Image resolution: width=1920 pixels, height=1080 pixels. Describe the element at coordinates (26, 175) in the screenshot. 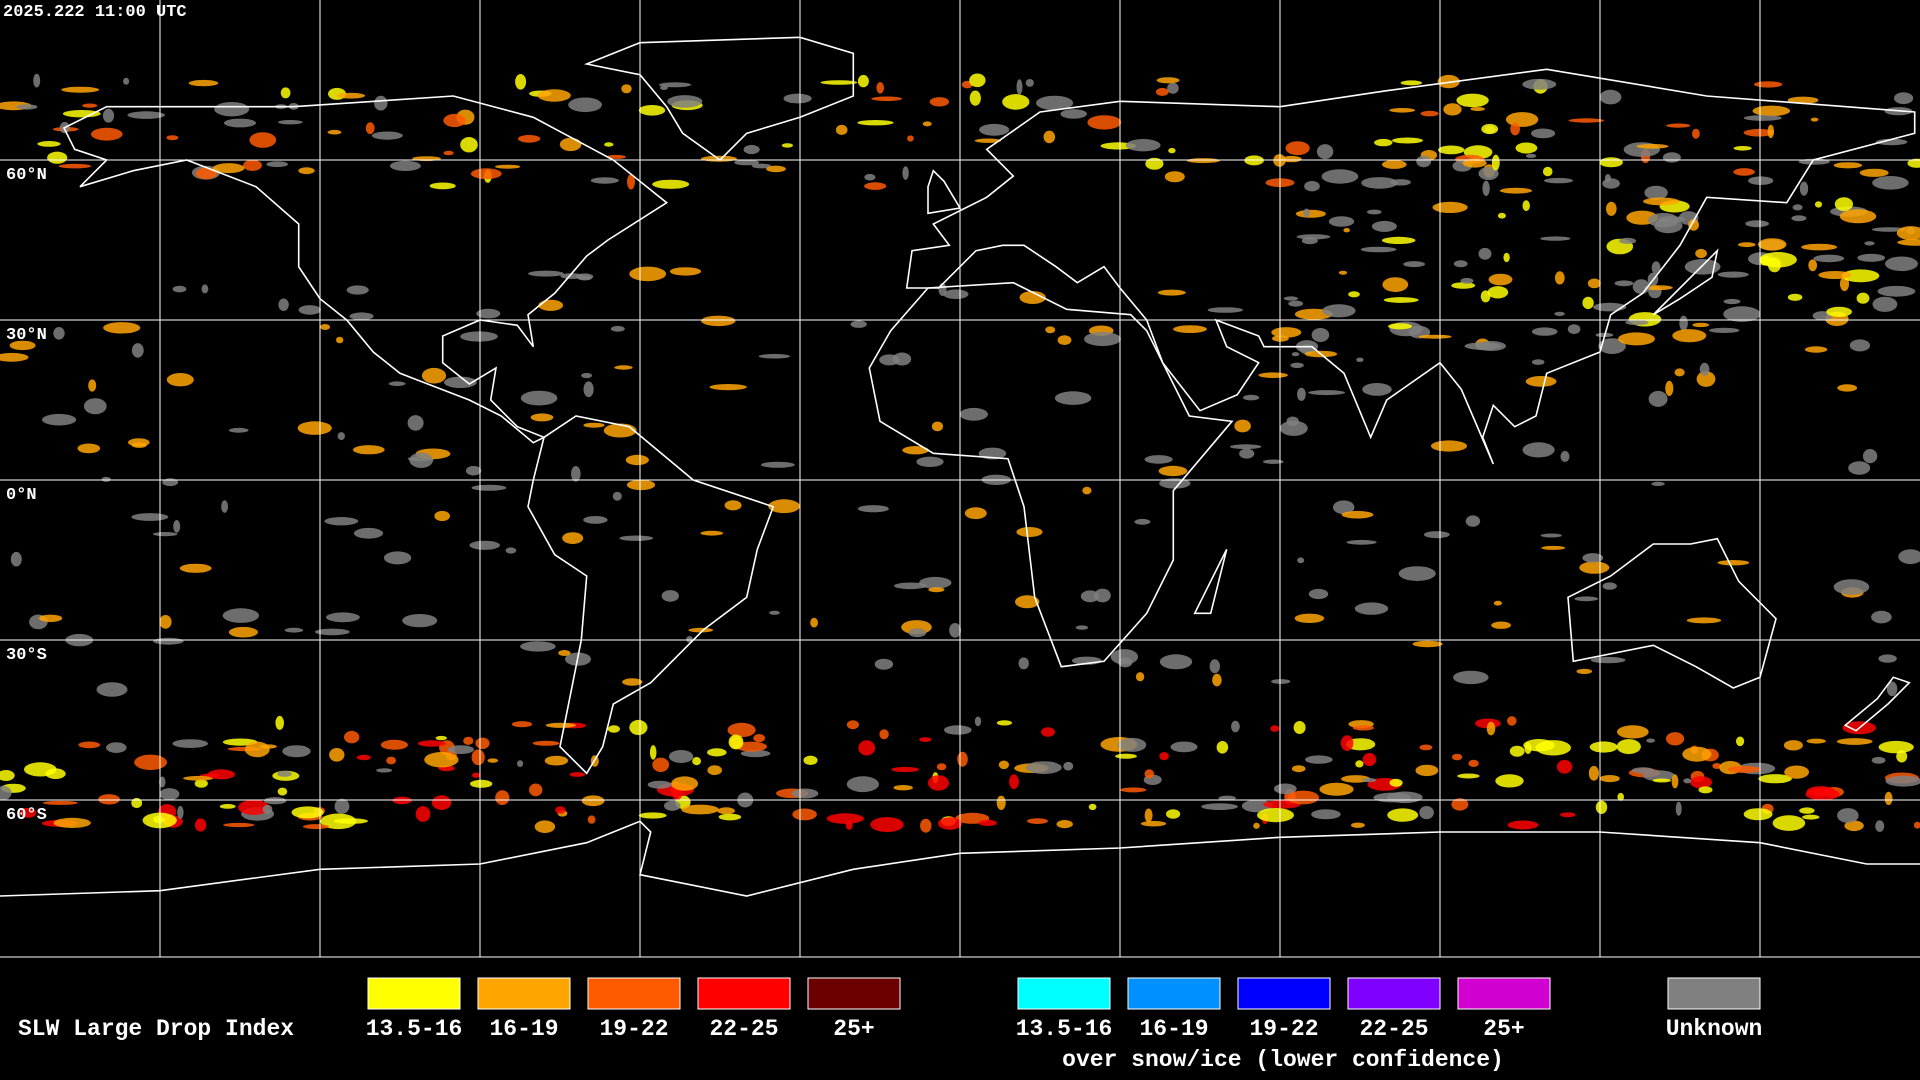

I see `latitude-label: 60°N` at that location.